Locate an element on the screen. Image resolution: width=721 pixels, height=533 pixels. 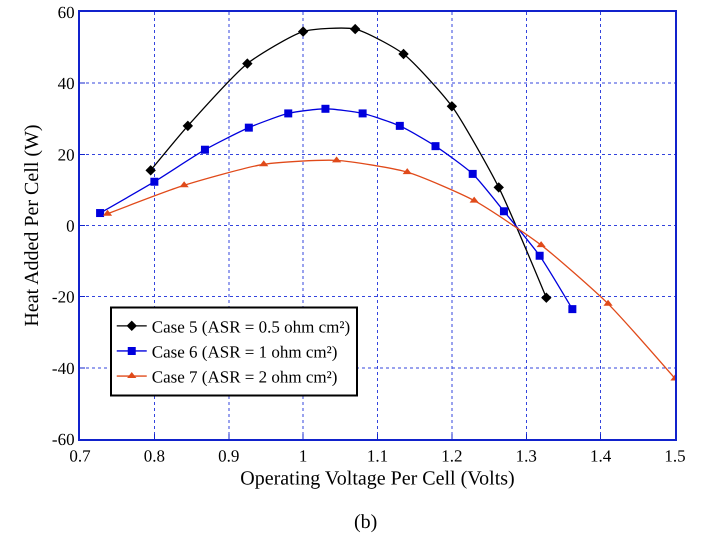
y-tick-label: -60 is located at coordinates (63, 439).